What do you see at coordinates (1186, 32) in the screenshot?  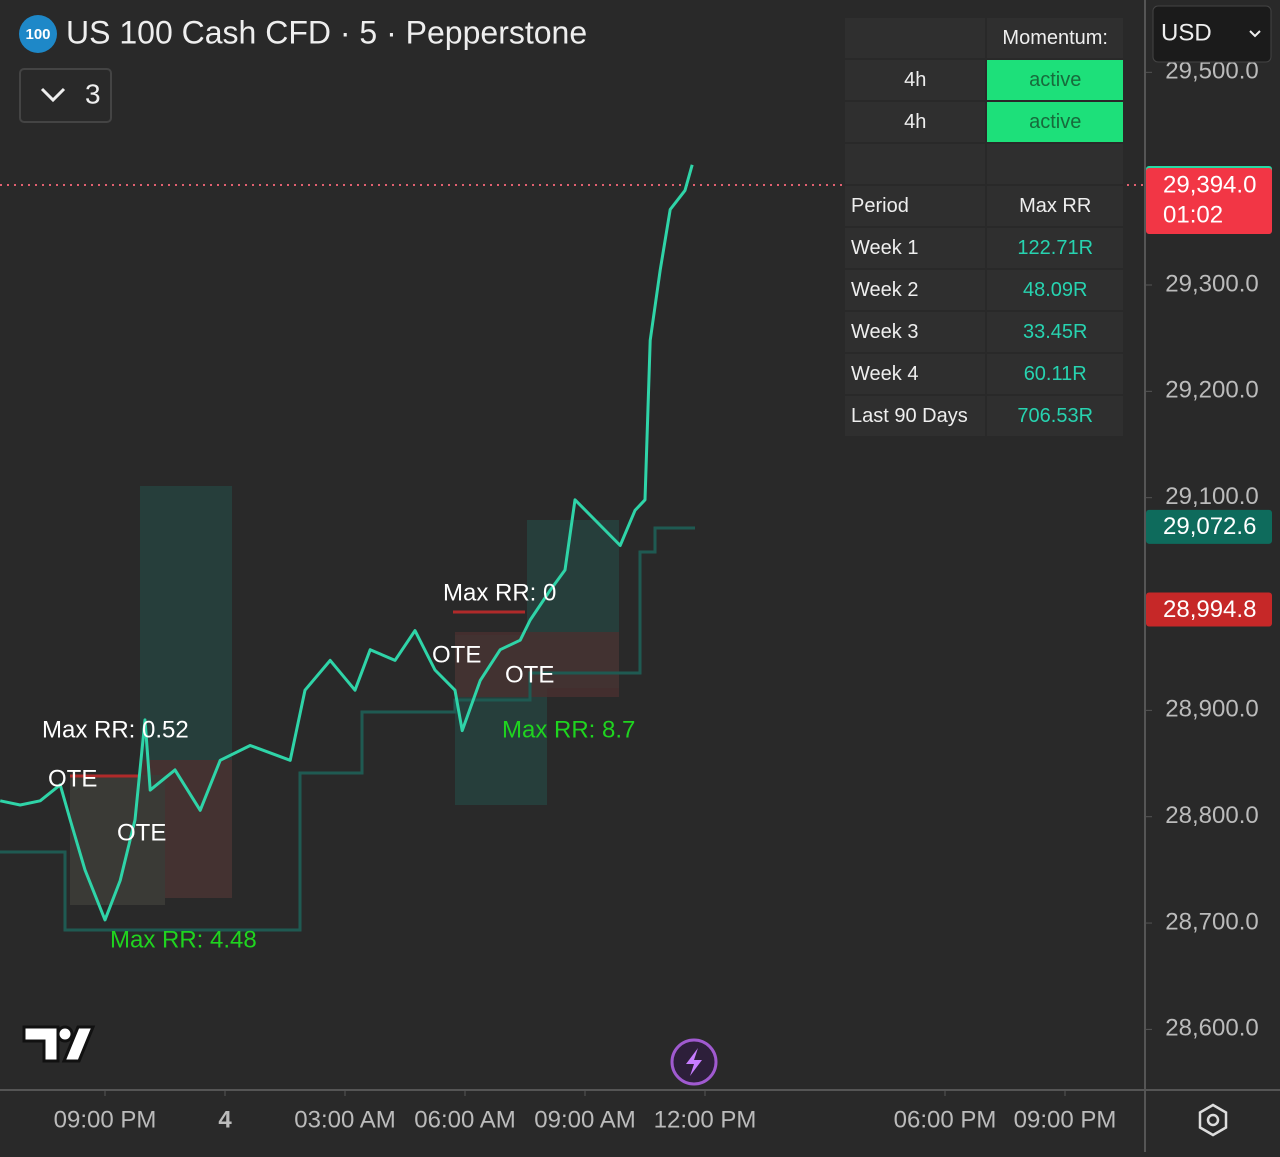 I see `currency-label: USD` at bounding box center [1186, 32].